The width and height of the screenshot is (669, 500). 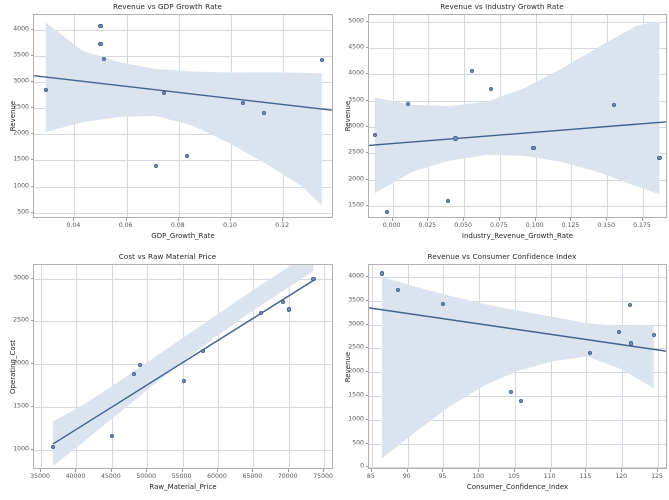 I want to click on x-axis-label: GDP_Growth_Rate, so click(x=183, y=236).